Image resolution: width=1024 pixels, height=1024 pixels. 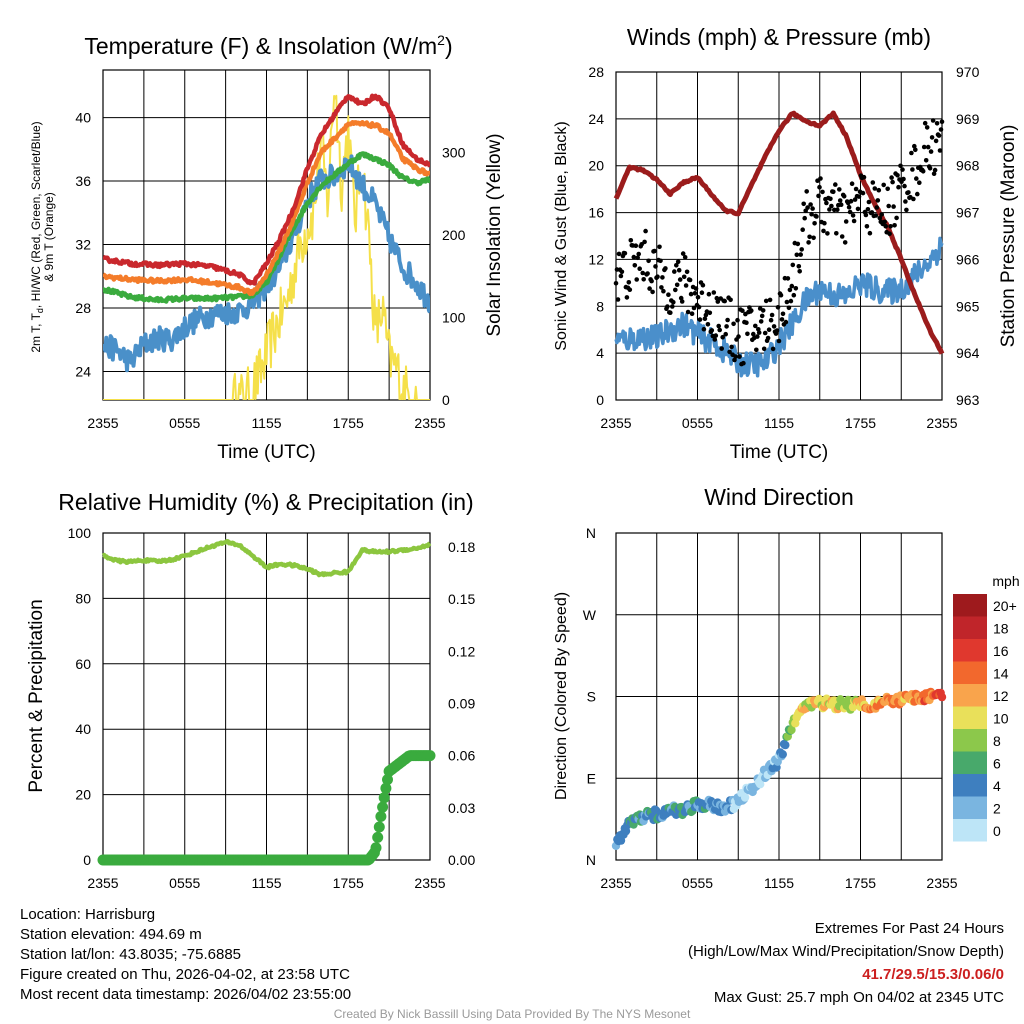 I want to click on y2-tick-label: 0.18, so click(x=461, y=547).